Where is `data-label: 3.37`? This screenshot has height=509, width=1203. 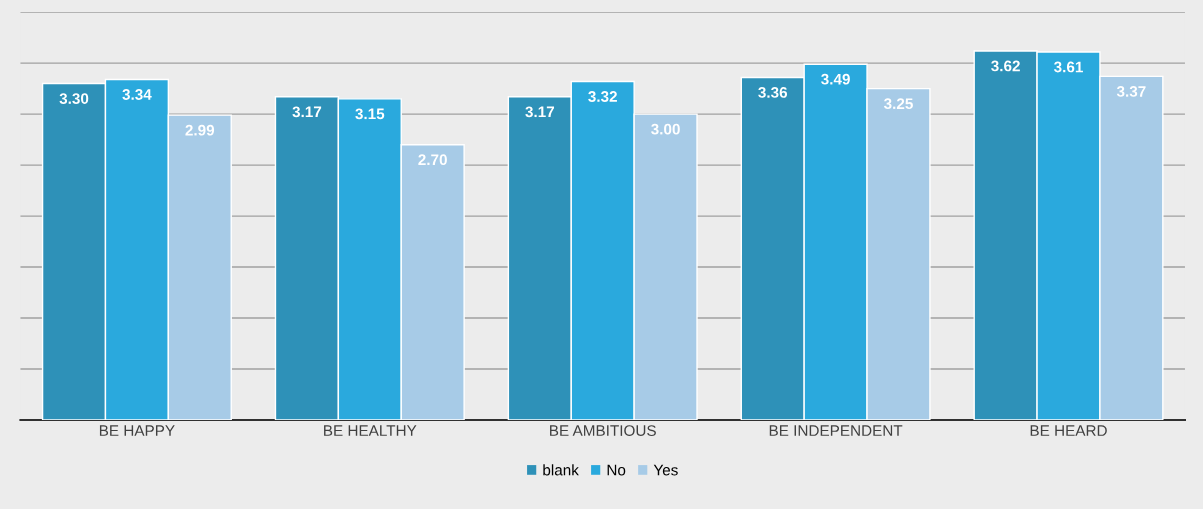
data-label: 3.37 is located at coordinates (1131, 91).